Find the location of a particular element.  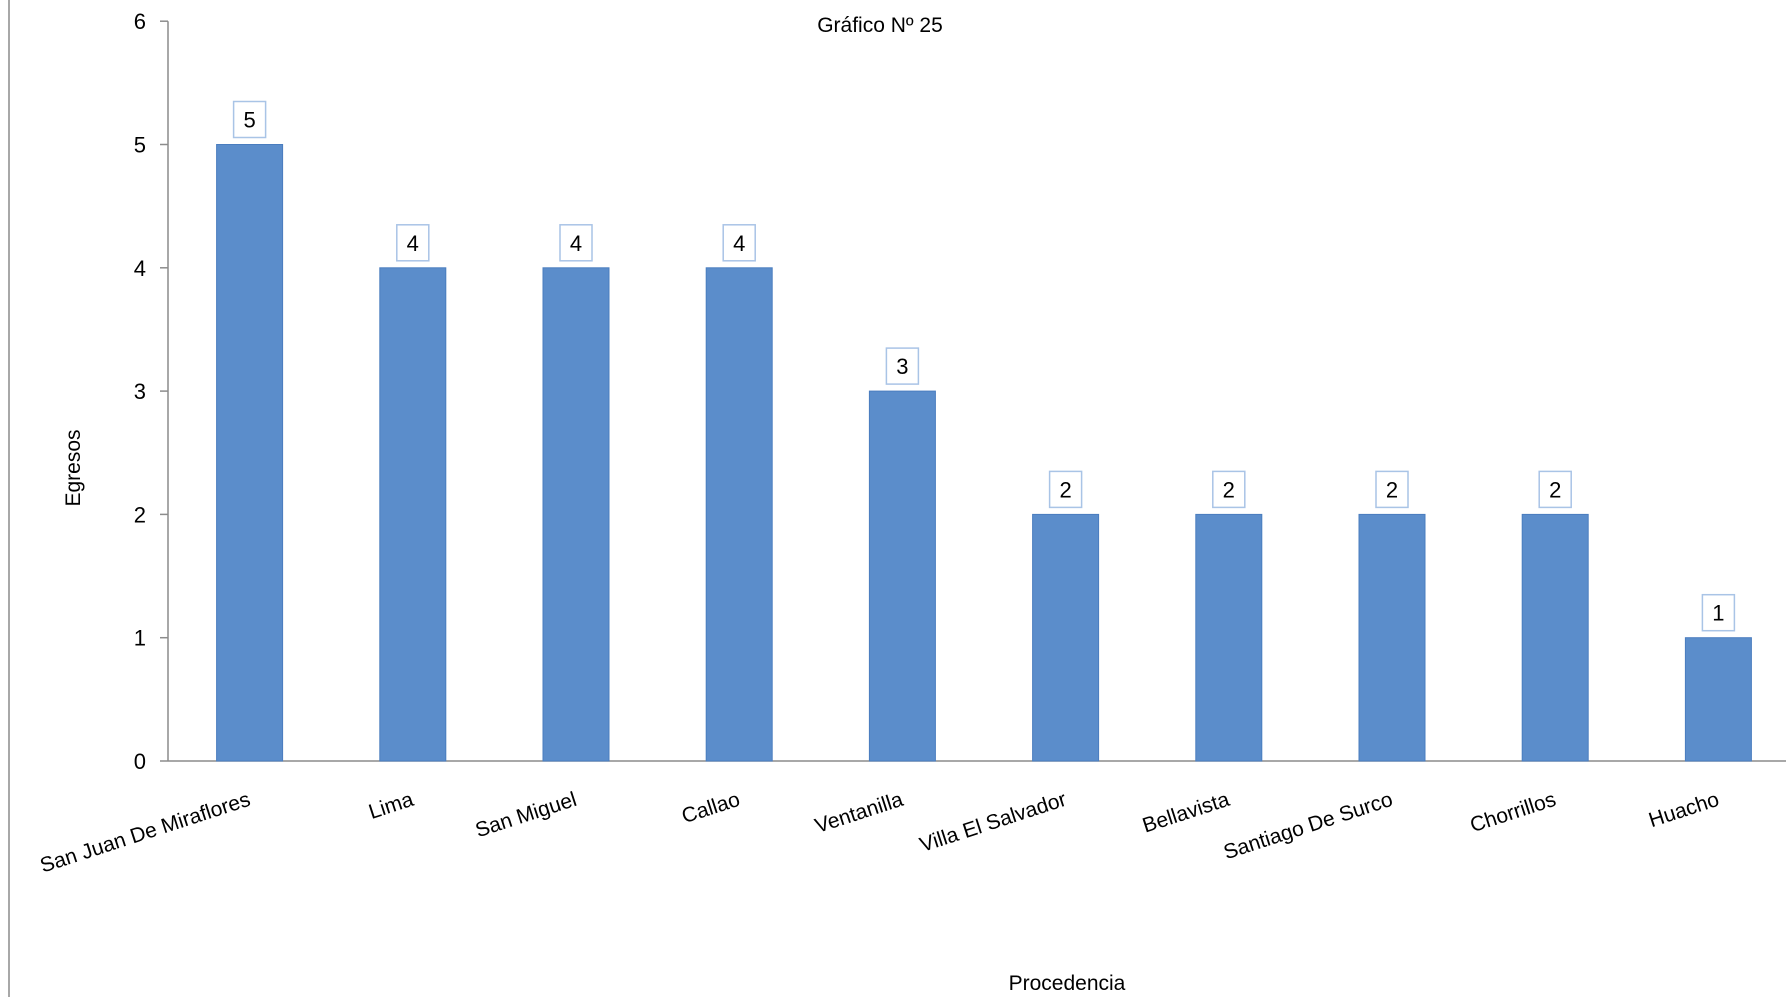

category-label: Huacho is located at coordinates (1684, 810).